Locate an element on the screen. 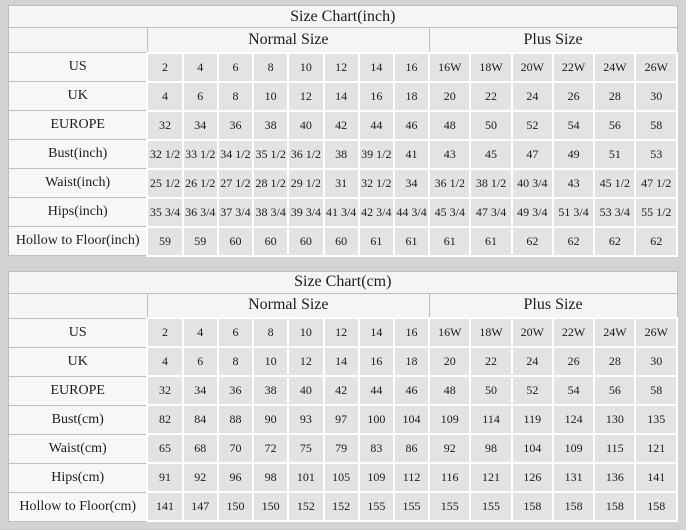 Image resolution: width=686 pixels, height=530 pixels. size-value-cell: 56 is located at coordinates (615, 390).